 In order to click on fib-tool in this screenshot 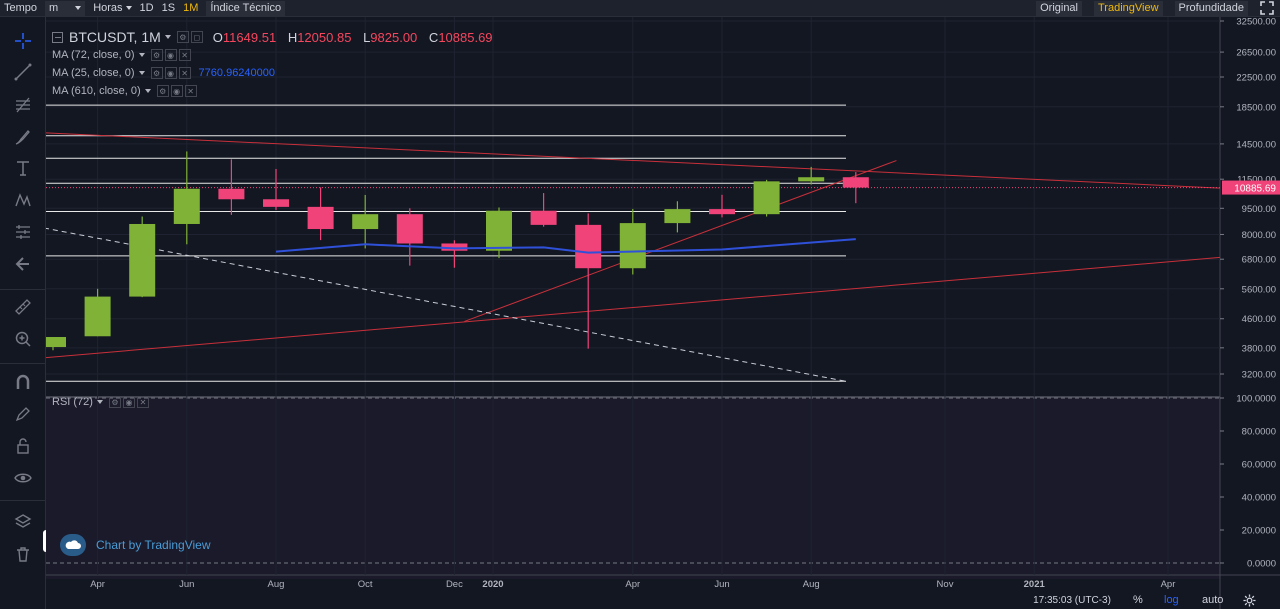, I will do `click(23, 105)`.